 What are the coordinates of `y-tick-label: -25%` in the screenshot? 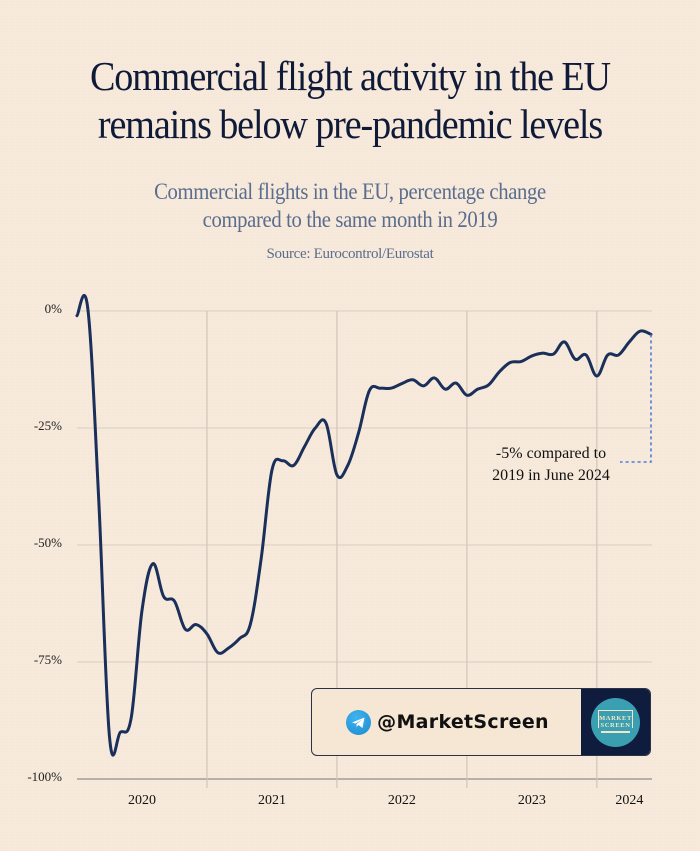 It's located at (48, 425).